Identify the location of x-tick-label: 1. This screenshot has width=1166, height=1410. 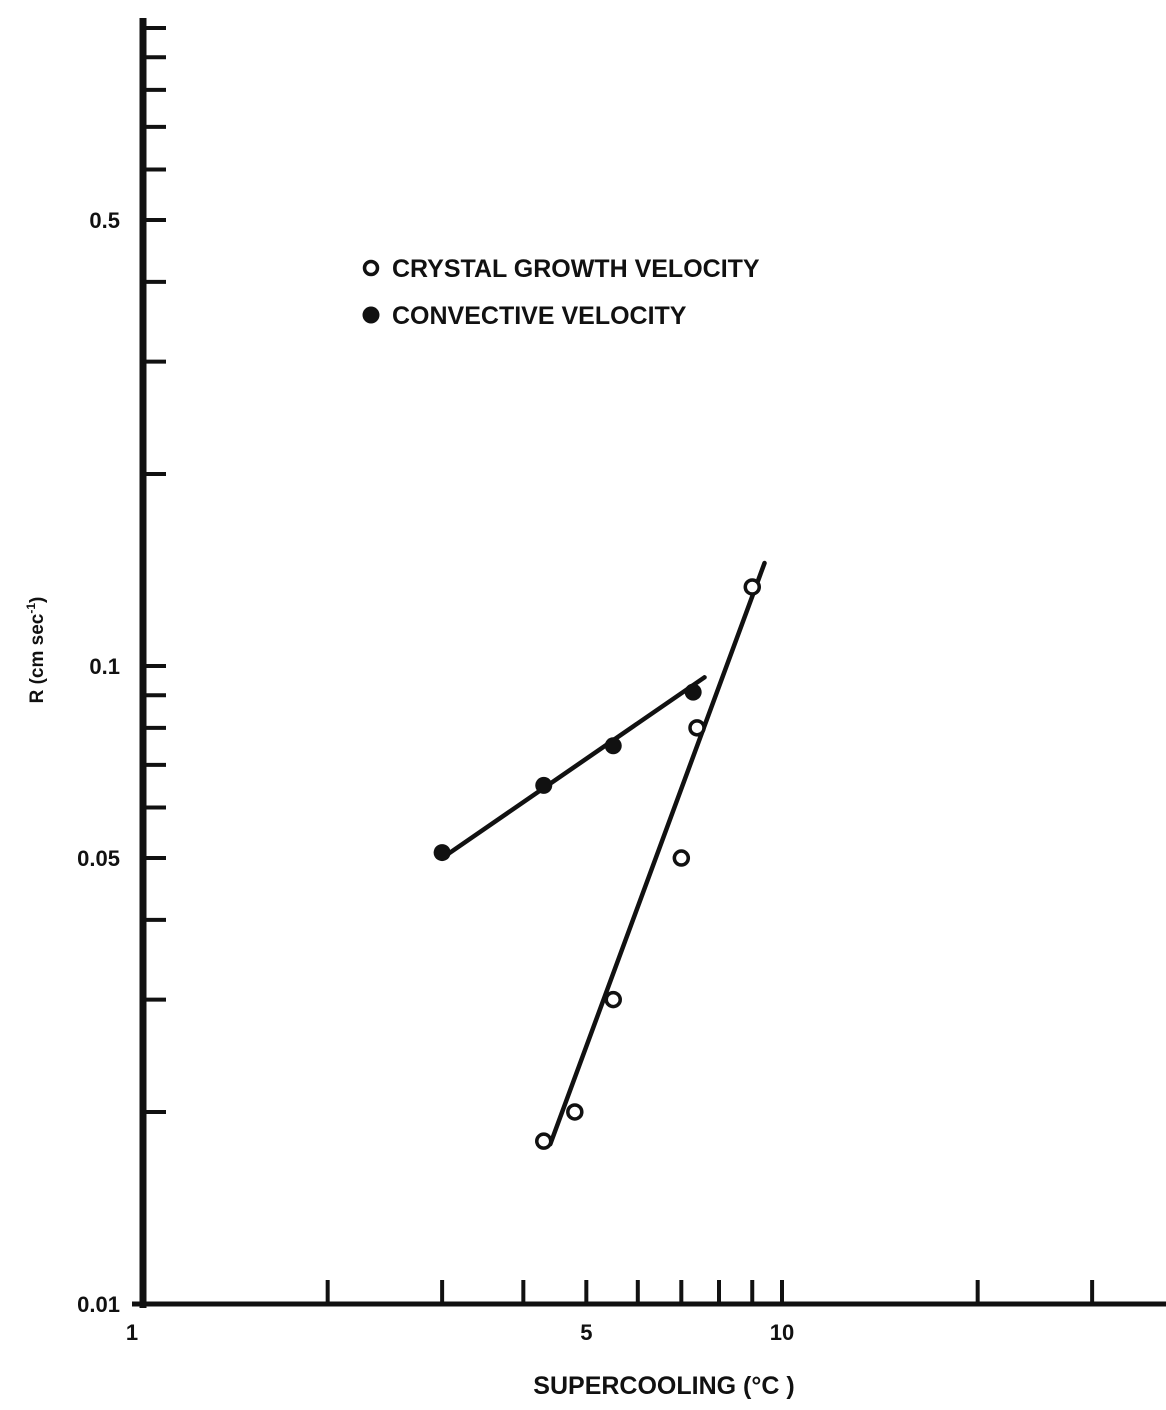
(132, 1332).